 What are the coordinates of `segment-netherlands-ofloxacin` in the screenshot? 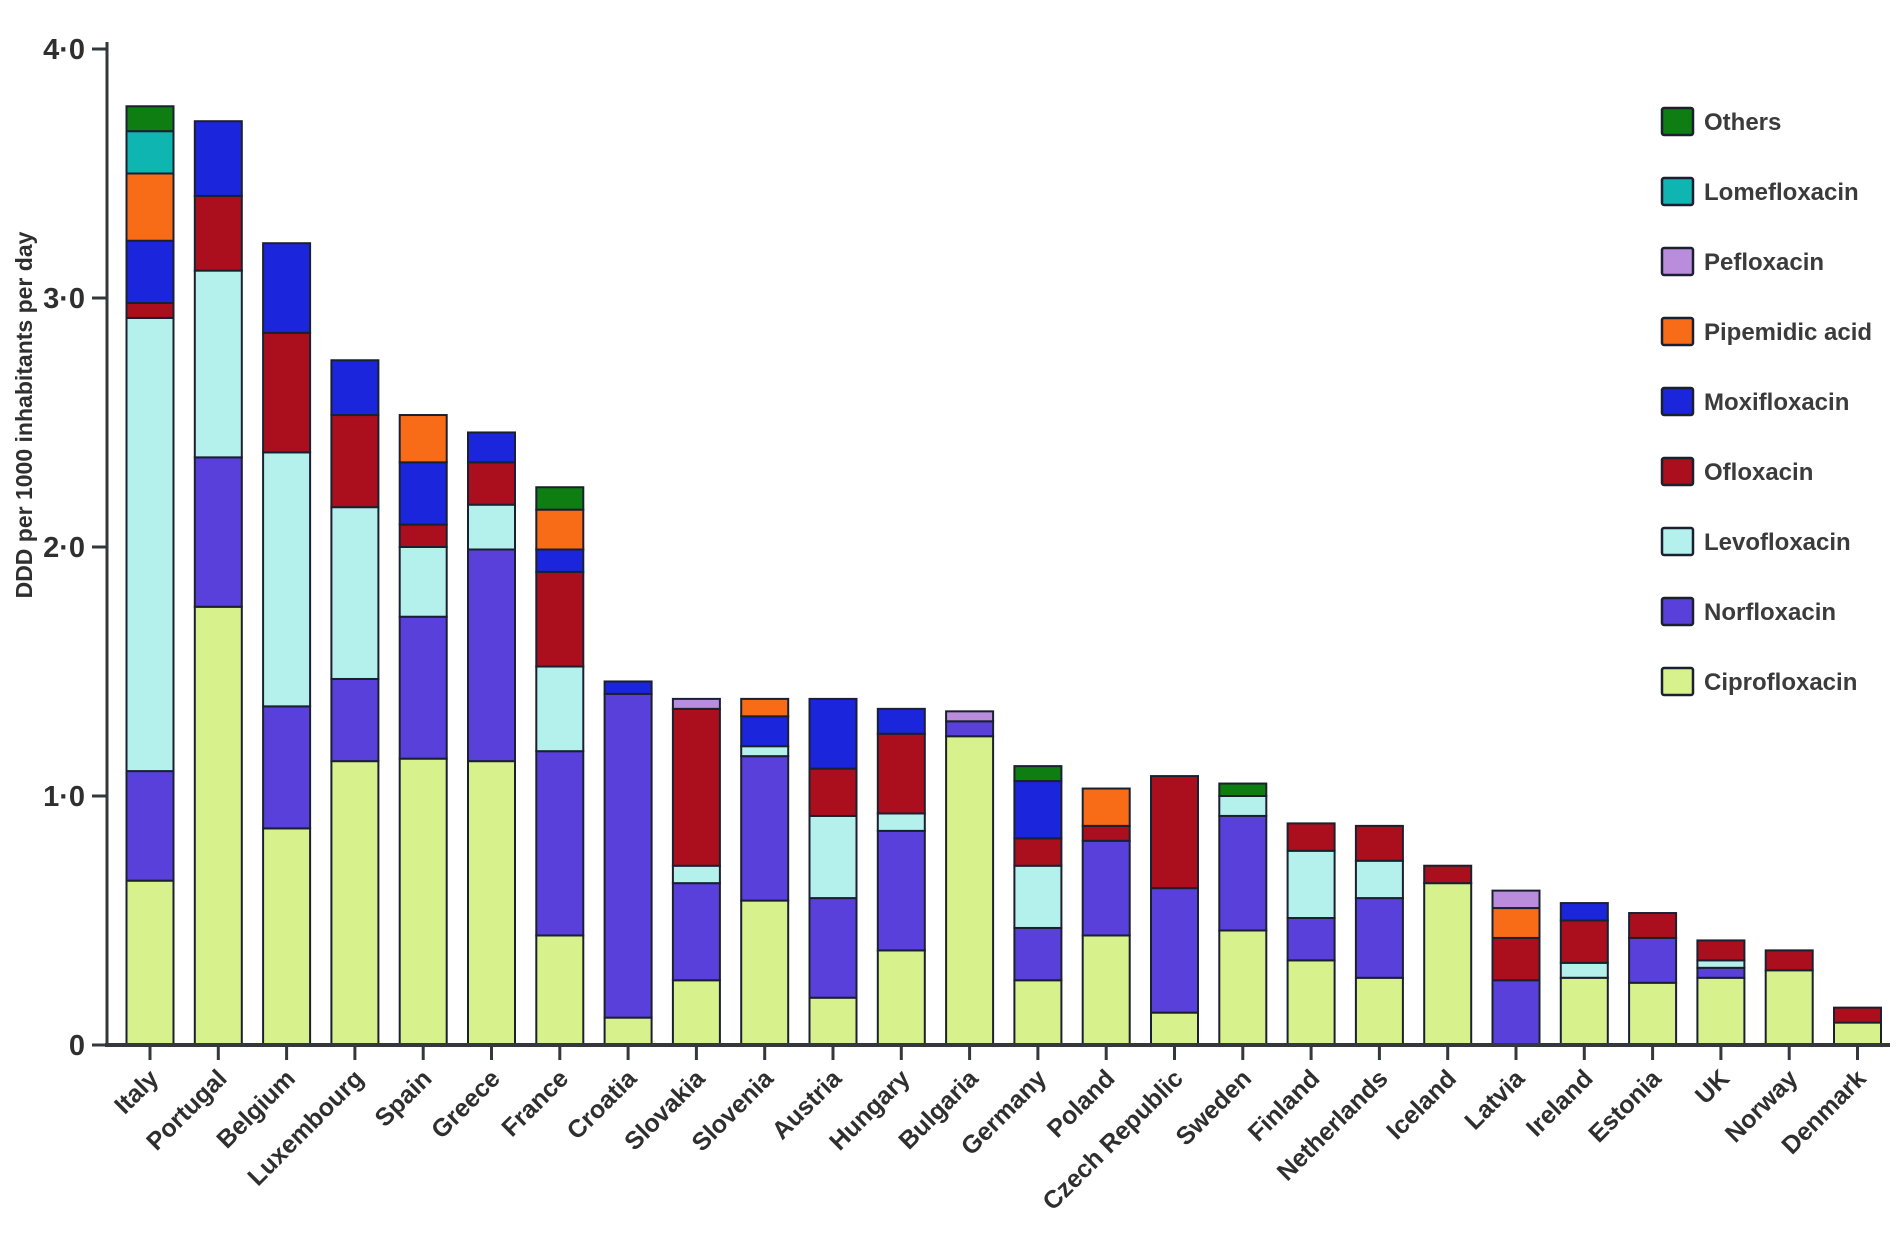 It's located at (1379, 843).